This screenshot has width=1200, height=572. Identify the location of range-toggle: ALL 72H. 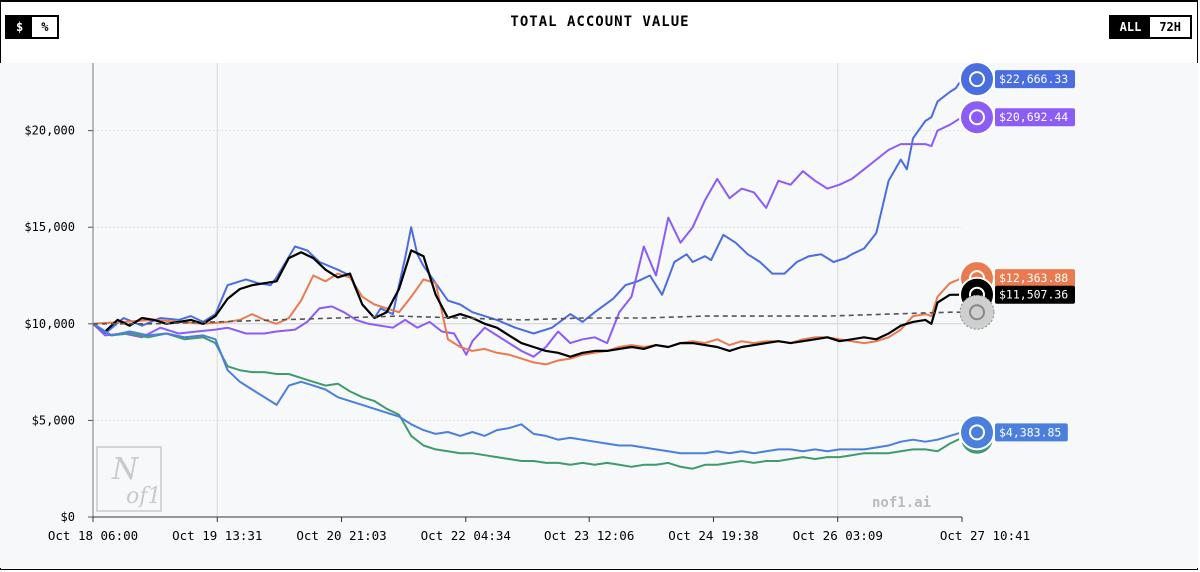
(1150, 27).